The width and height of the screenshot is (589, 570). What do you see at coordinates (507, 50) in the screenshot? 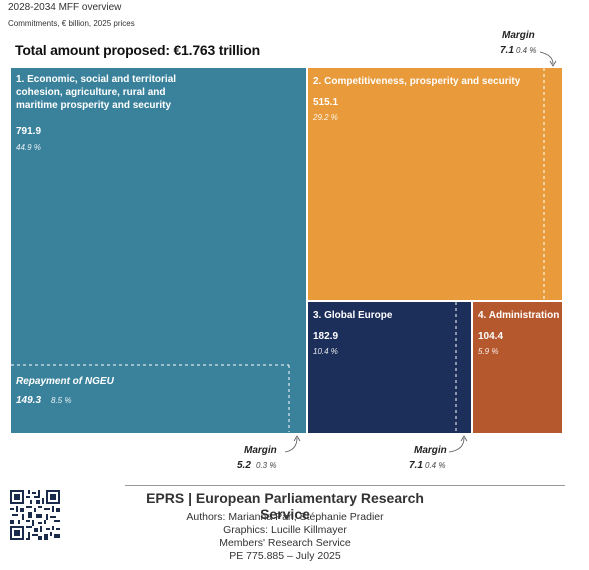
I see `margin-value-competitiveness: 7.1` at bounding box center [507, 50].